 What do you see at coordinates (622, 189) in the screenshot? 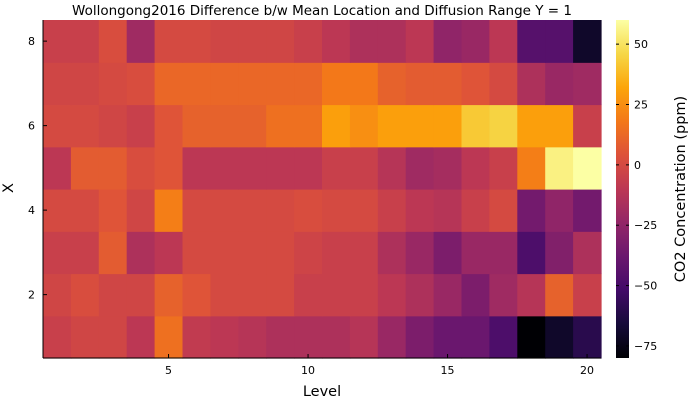
I see `colorbar` at bounding box center [622, 189].